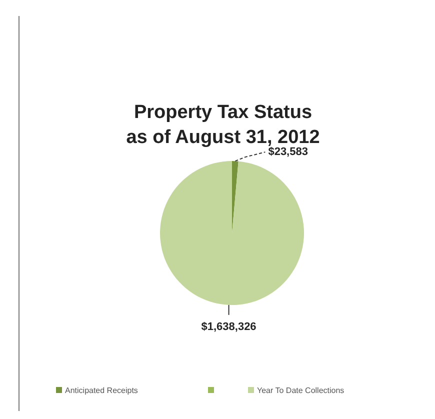  I want to click on legend-label: Anticipated Receipts, so click(101, 390).